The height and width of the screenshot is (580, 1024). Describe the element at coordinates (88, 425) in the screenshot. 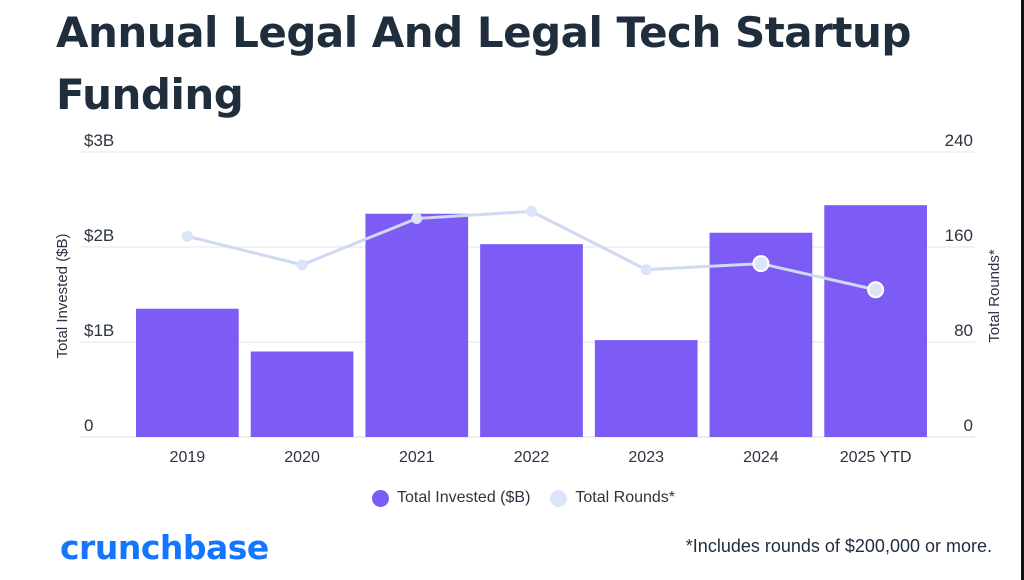

I see `y-left-tick-label: 0` at that location.